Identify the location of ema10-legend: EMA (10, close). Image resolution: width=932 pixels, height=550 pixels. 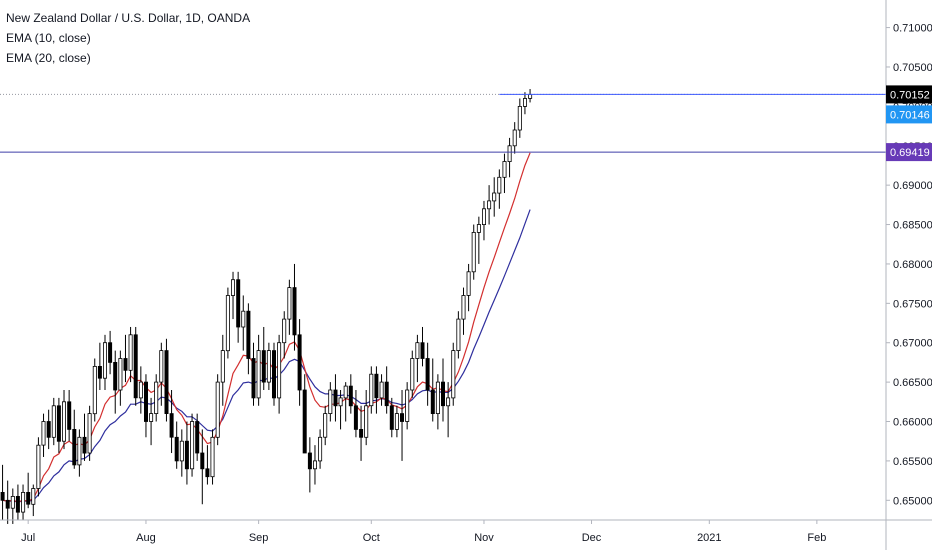
(48, 38).